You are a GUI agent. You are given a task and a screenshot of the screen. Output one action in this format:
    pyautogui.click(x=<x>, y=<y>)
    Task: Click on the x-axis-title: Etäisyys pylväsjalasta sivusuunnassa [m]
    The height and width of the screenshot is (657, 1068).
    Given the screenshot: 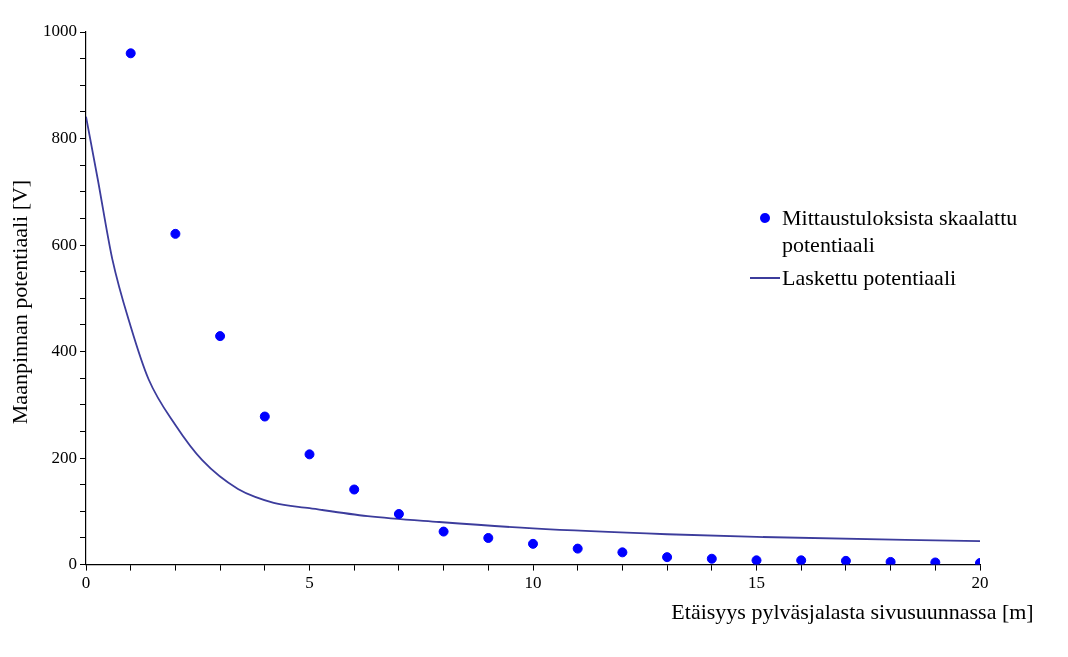 What is the action you would take?
    pyautogui.click(x=852, y=612)
    